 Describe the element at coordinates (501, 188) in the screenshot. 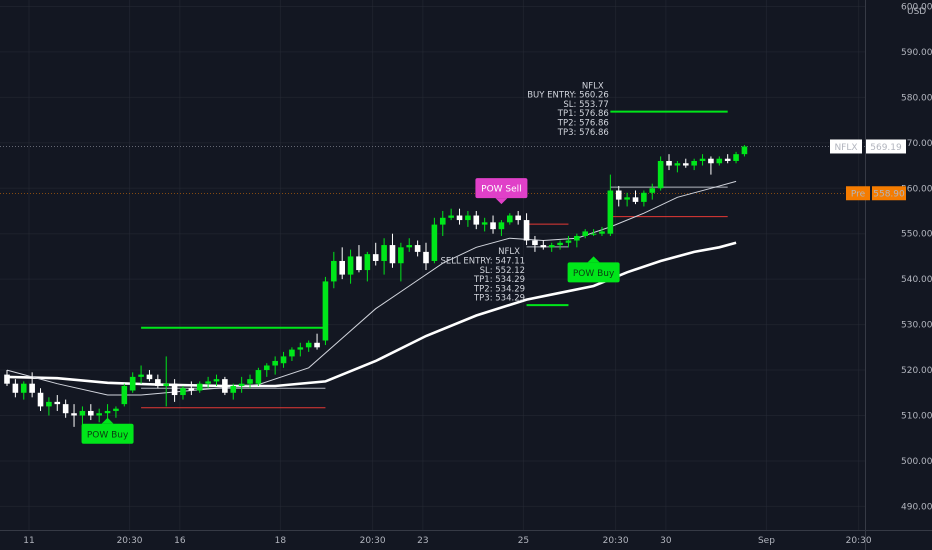

I see `sell-signal-badge` at that location.